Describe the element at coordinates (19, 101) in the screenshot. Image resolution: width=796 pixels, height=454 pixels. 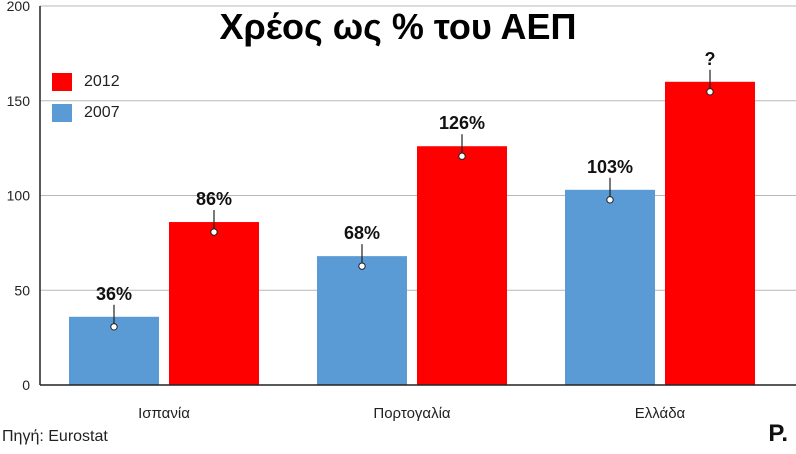
I see `y-tick-label-150: 150` at that location.